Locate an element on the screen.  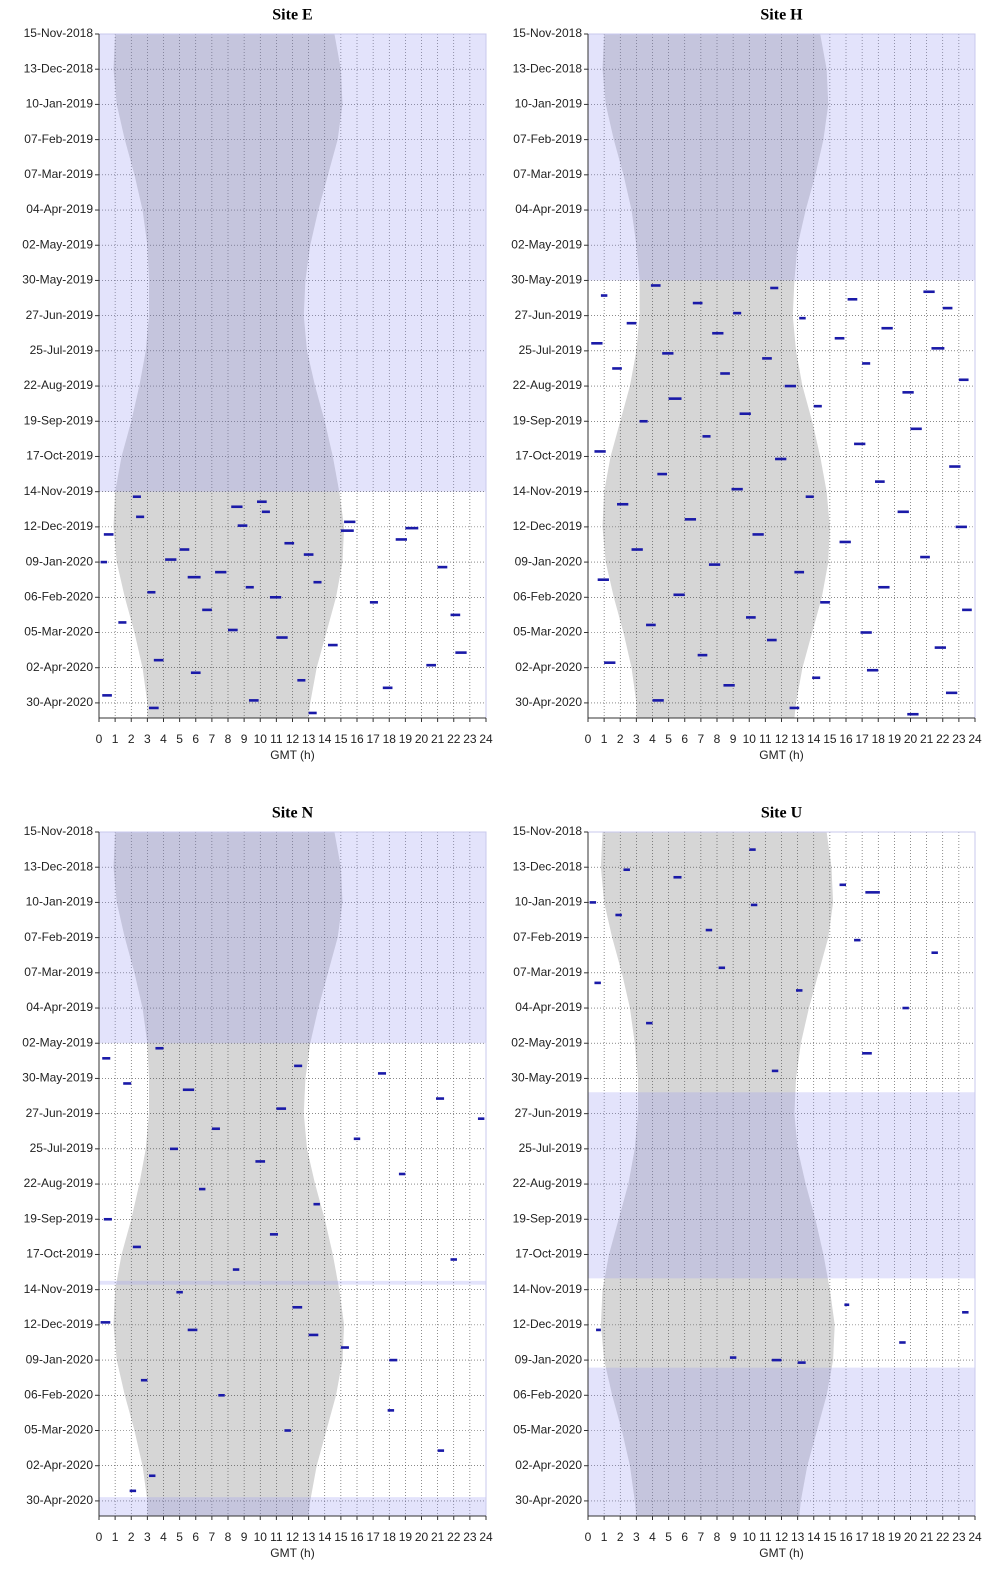
y-tick-label: 30-Apr-2020 is located at coordinates (548, 1500).